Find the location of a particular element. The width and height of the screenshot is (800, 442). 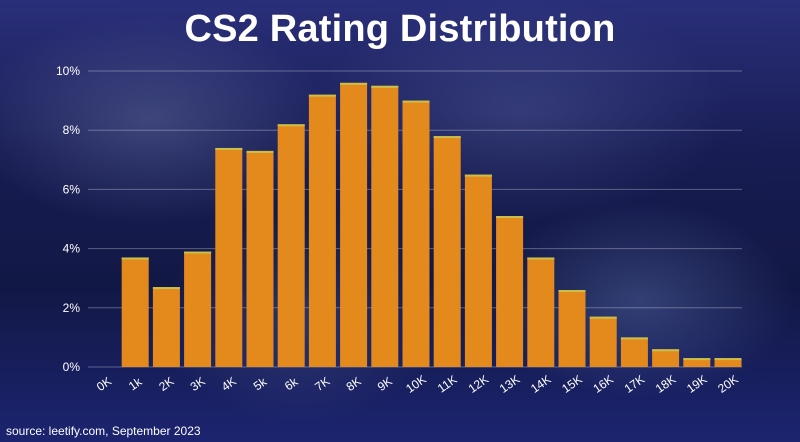

x-tick-label: 6k is located at coordinates (291, 383).